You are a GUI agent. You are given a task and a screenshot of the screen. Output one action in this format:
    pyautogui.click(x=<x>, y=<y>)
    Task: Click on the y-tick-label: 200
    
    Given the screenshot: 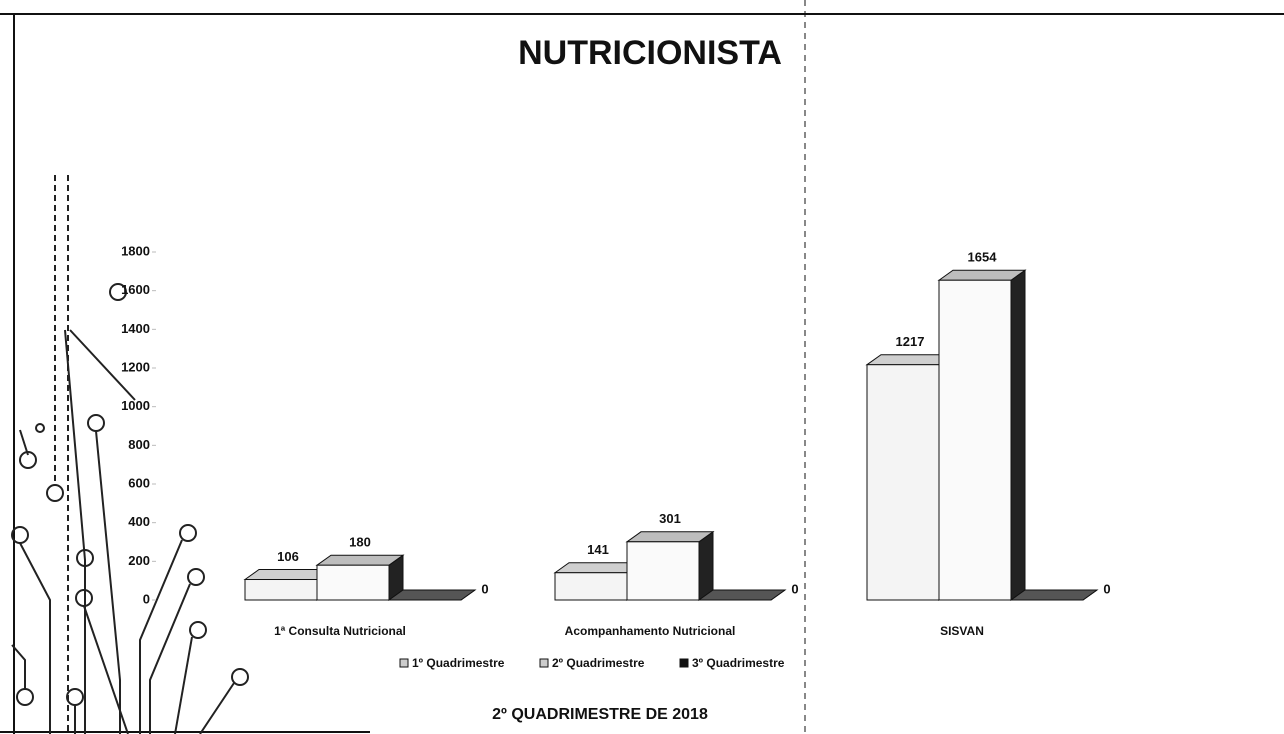 What is the action you would take?
    pyautogui.click(x=139, y=560)
    